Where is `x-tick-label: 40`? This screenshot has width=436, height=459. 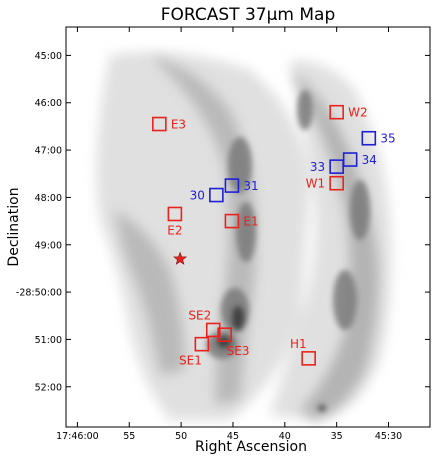
x-tick-label: 40 is located at coordinates (285, 436).